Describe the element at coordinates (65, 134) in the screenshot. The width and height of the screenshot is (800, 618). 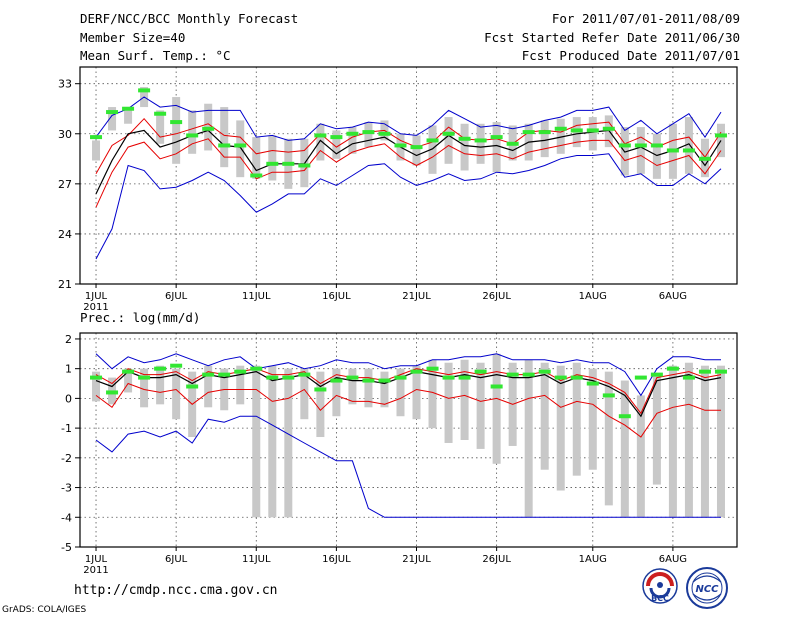
I see `panel1-y-tick-label: 30` at that location.